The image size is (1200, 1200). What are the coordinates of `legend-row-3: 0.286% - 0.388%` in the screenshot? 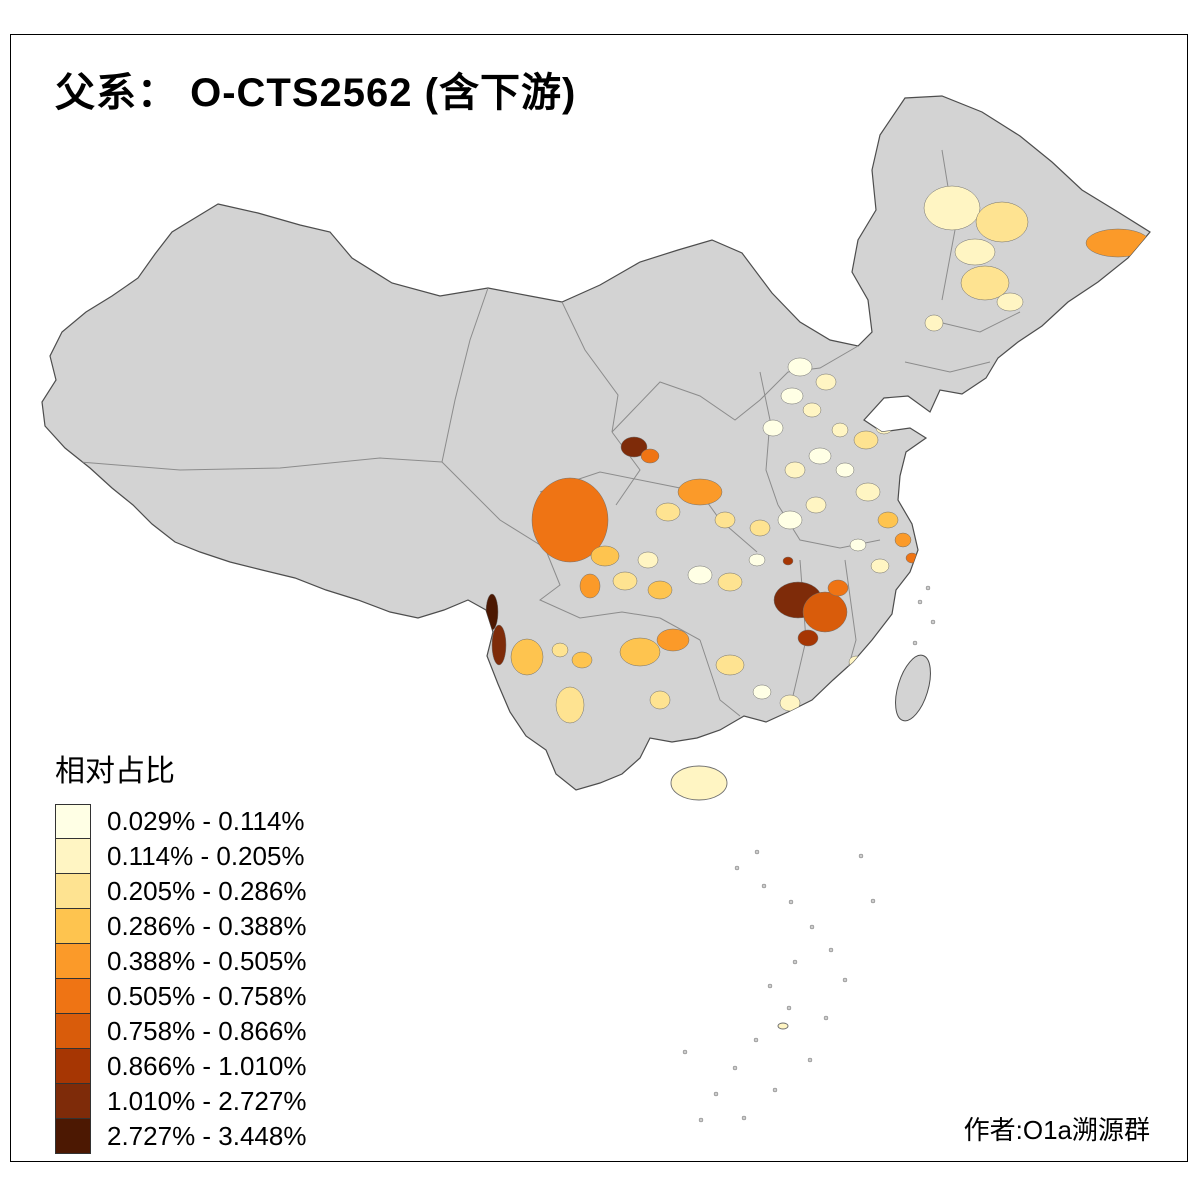 It's located at (180, 926).